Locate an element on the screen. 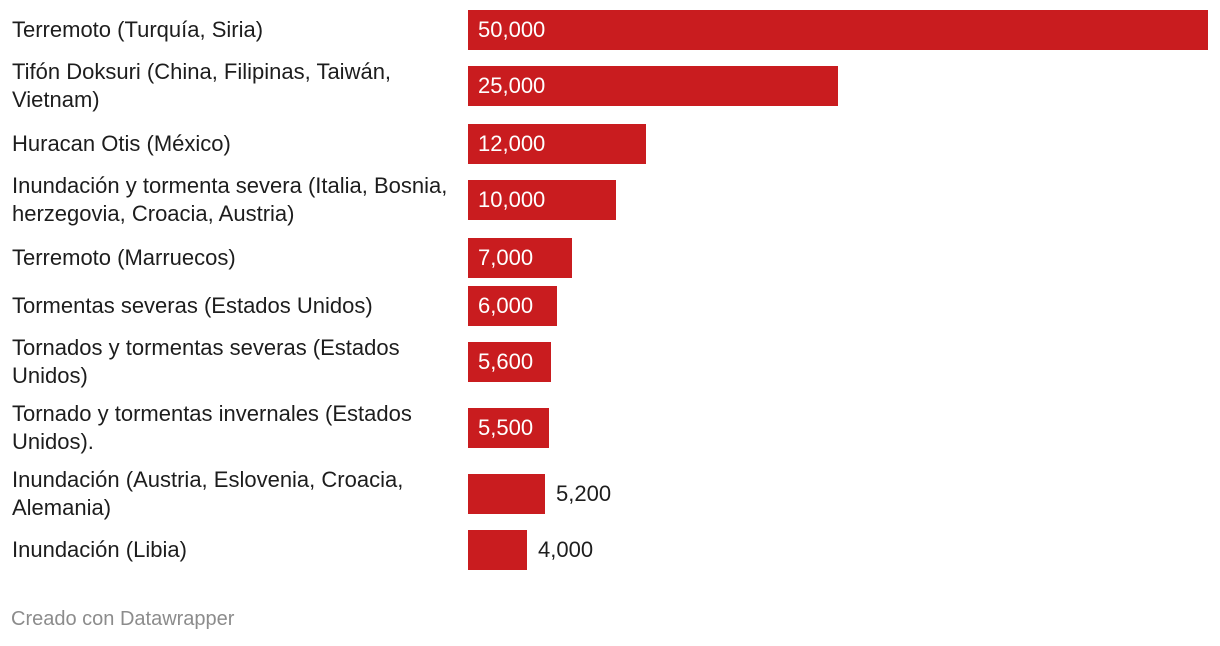 The height and width of the screenshot is (646, 1220). value-label: 25,000 is located at coordinates (512, 85).